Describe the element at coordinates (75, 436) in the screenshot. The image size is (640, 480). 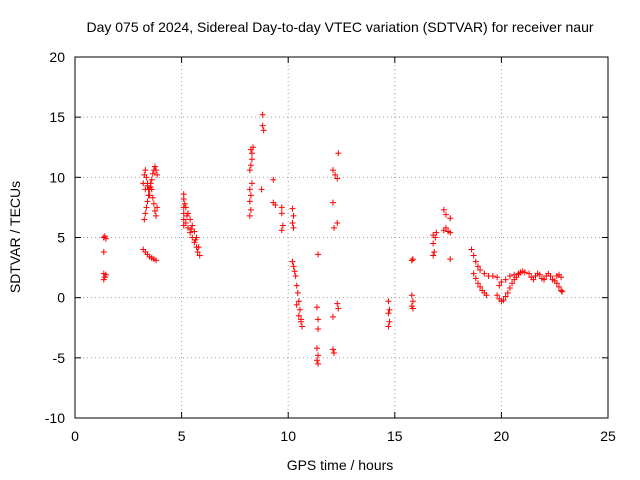
I see `x-tick-label: 0` at that location.